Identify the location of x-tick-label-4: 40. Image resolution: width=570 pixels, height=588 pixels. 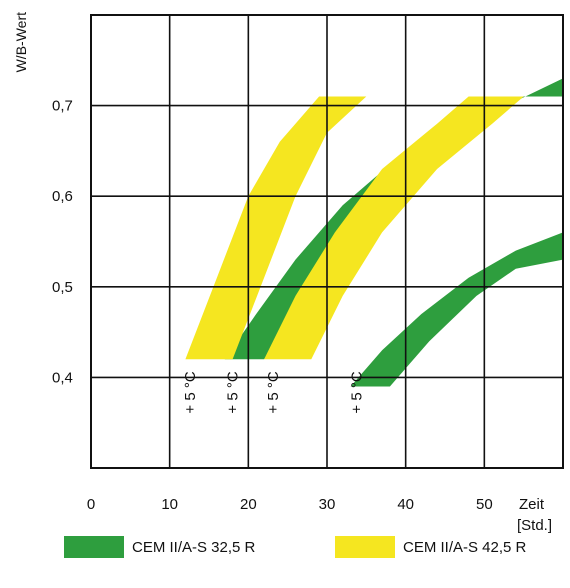
(405, 504).